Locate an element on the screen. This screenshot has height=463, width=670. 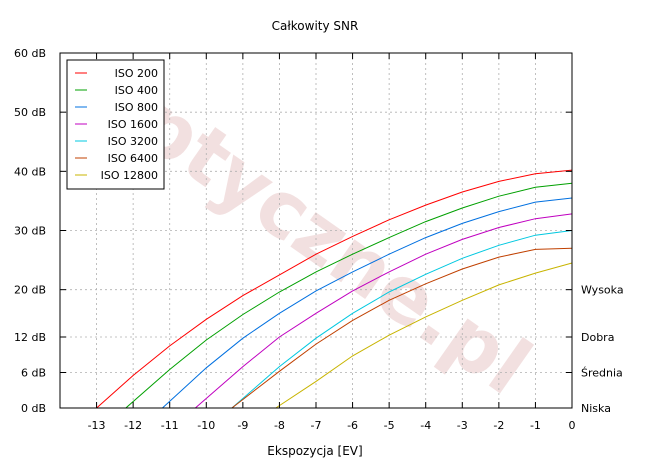
x-tick-label: -10 is located at coordinates (206, 425).